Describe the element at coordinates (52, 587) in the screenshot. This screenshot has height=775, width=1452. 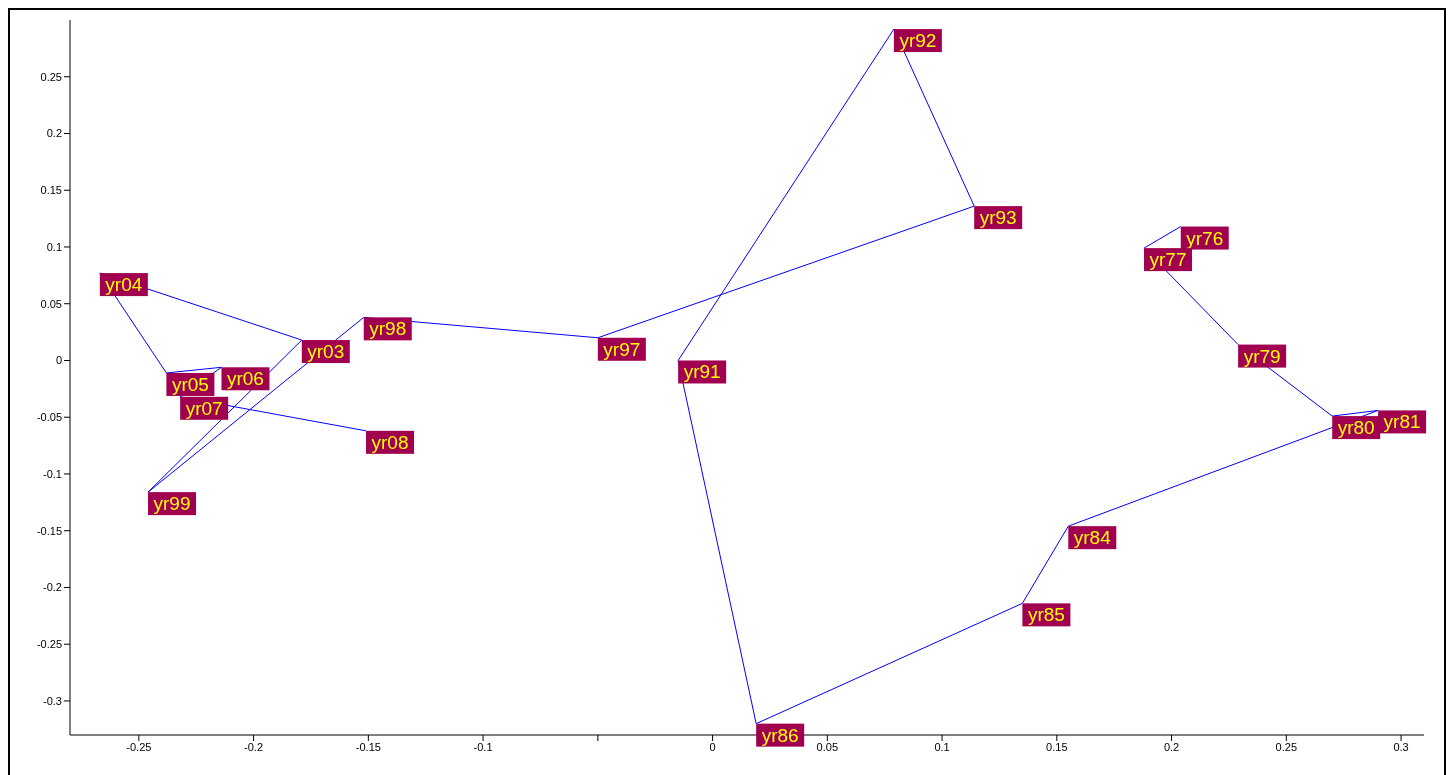
I see `y-tick-label: -0.2` at that location.